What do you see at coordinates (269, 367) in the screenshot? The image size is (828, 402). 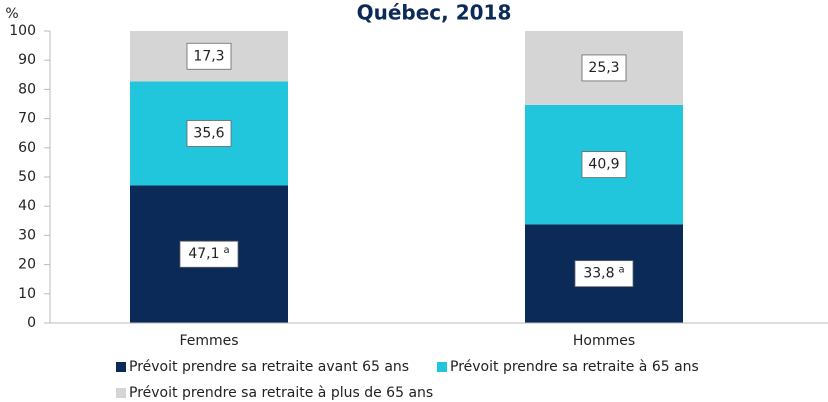 I see `legend-label: Prévoit prendre sa retraite avant 65 ans` at bounding box center [269, 367].